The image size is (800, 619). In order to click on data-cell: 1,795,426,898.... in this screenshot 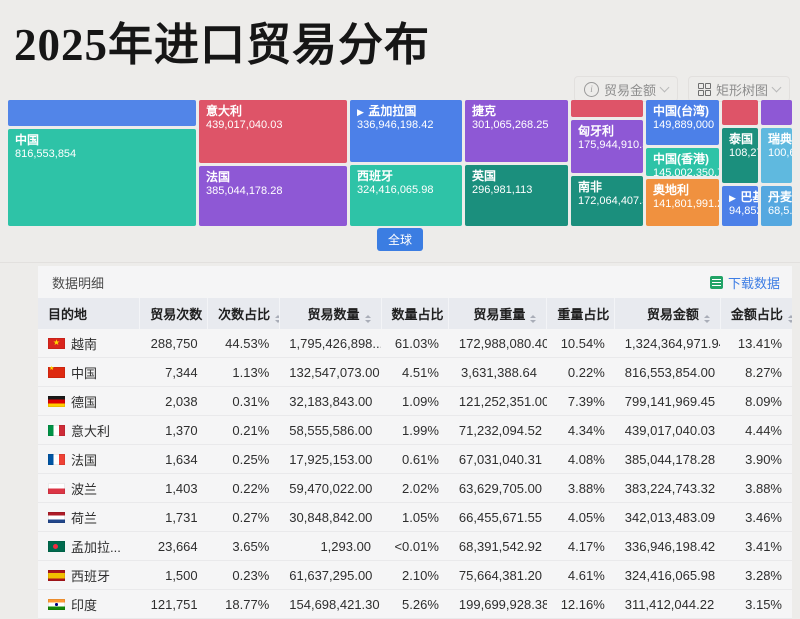, I will do `click(330, 343)`.